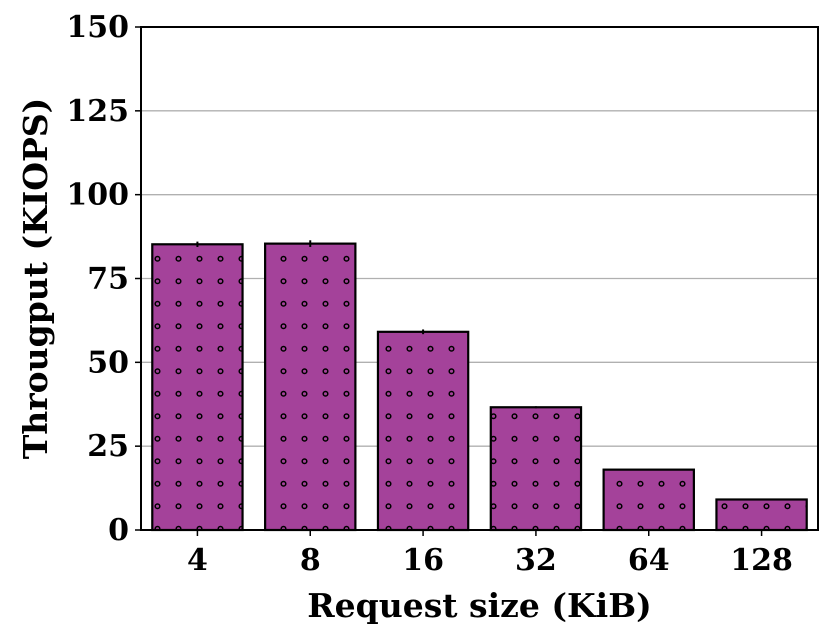 This screenshot has height=640, width=830. I want to click on x-tick-label: 64, so click(649, 560).